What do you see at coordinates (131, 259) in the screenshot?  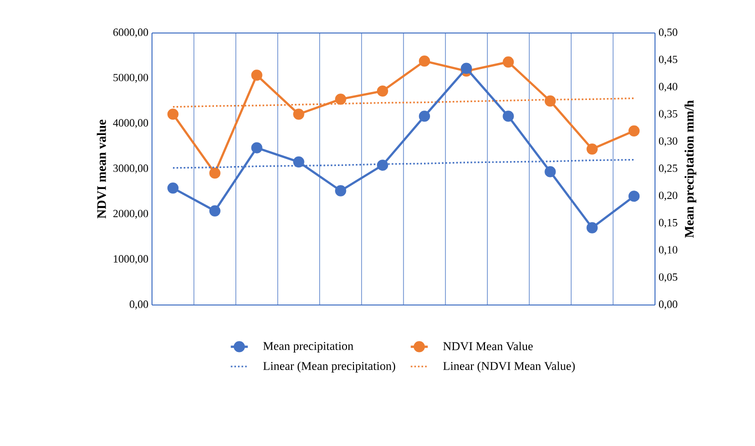 I see `y-tick-label: 1000,00` at bounding box center [131, 259].